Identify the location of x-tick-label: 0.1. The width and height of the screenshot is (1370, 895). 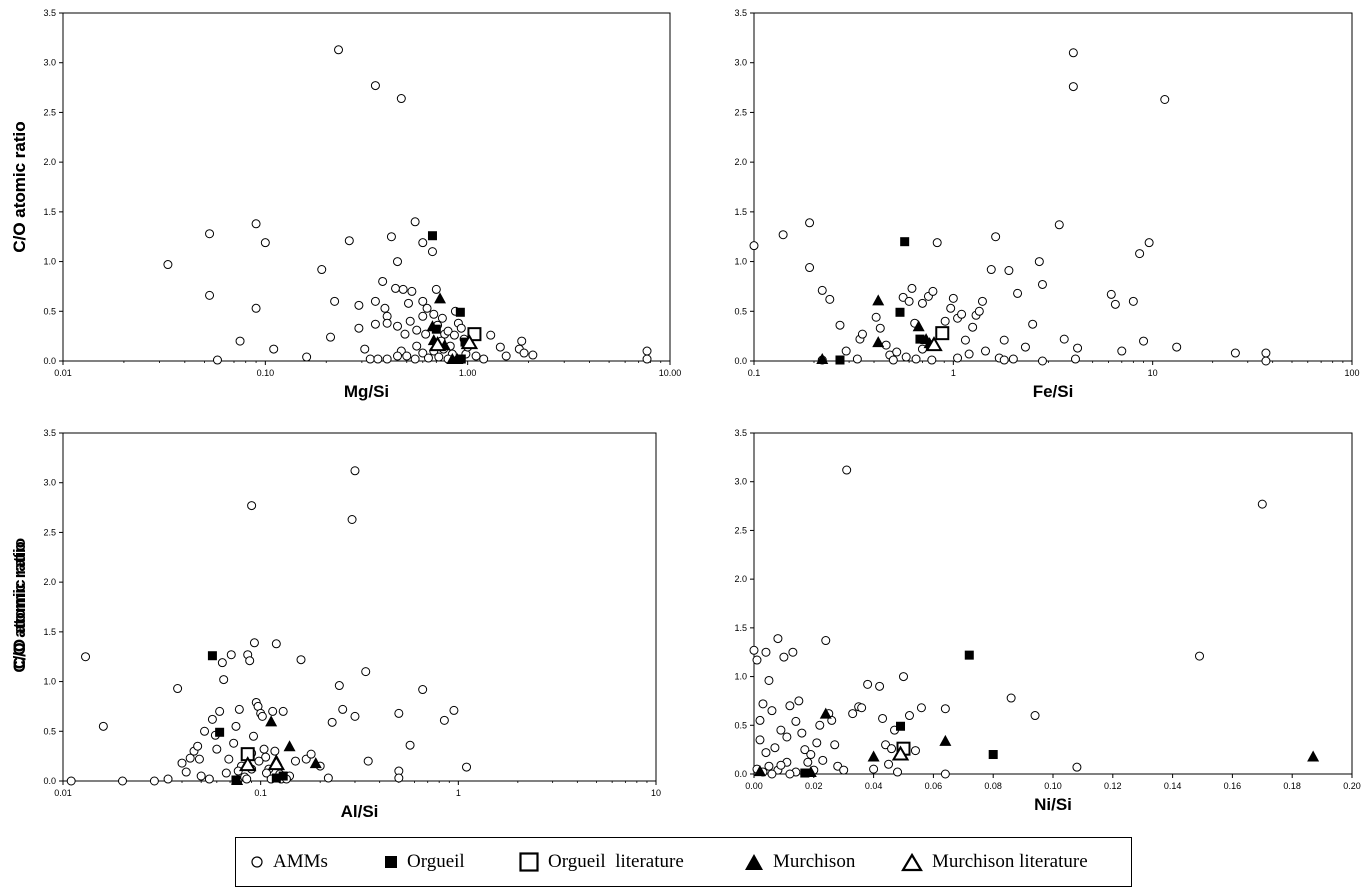
(260, 793).